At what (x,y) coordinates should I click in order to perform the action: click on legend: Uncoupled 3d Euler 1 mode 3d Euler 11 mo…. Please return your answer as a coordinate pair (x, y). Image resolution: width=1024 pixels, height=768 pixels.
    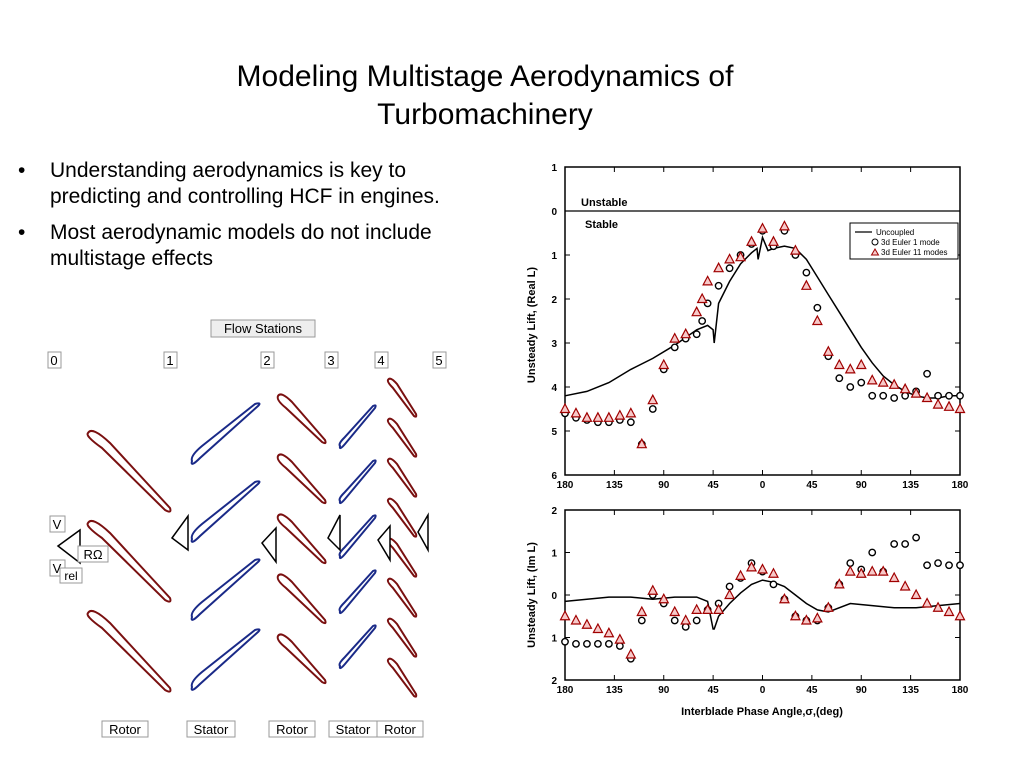
    Looking at the image, I should click on (904, 241).